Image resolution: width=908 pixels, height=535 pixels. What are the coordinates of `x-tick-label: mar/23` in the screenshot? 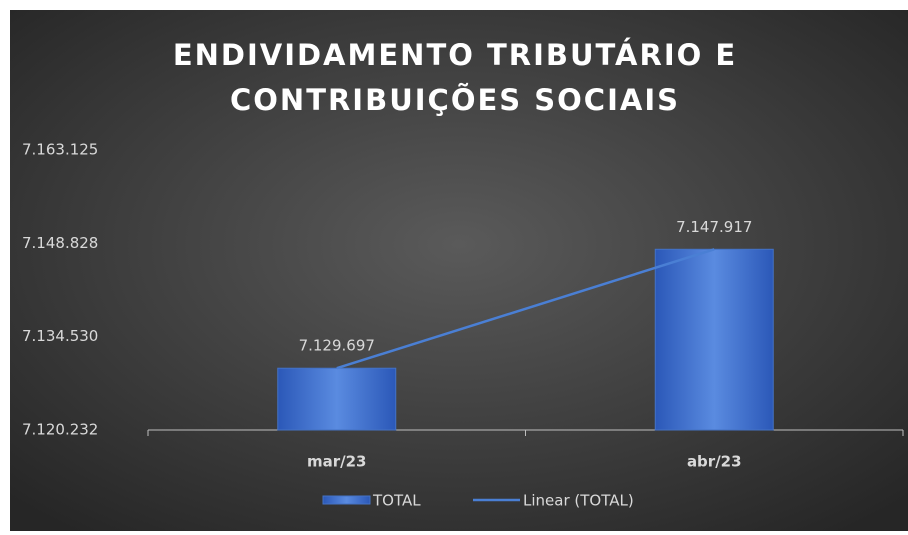 It's located at (337, 462).